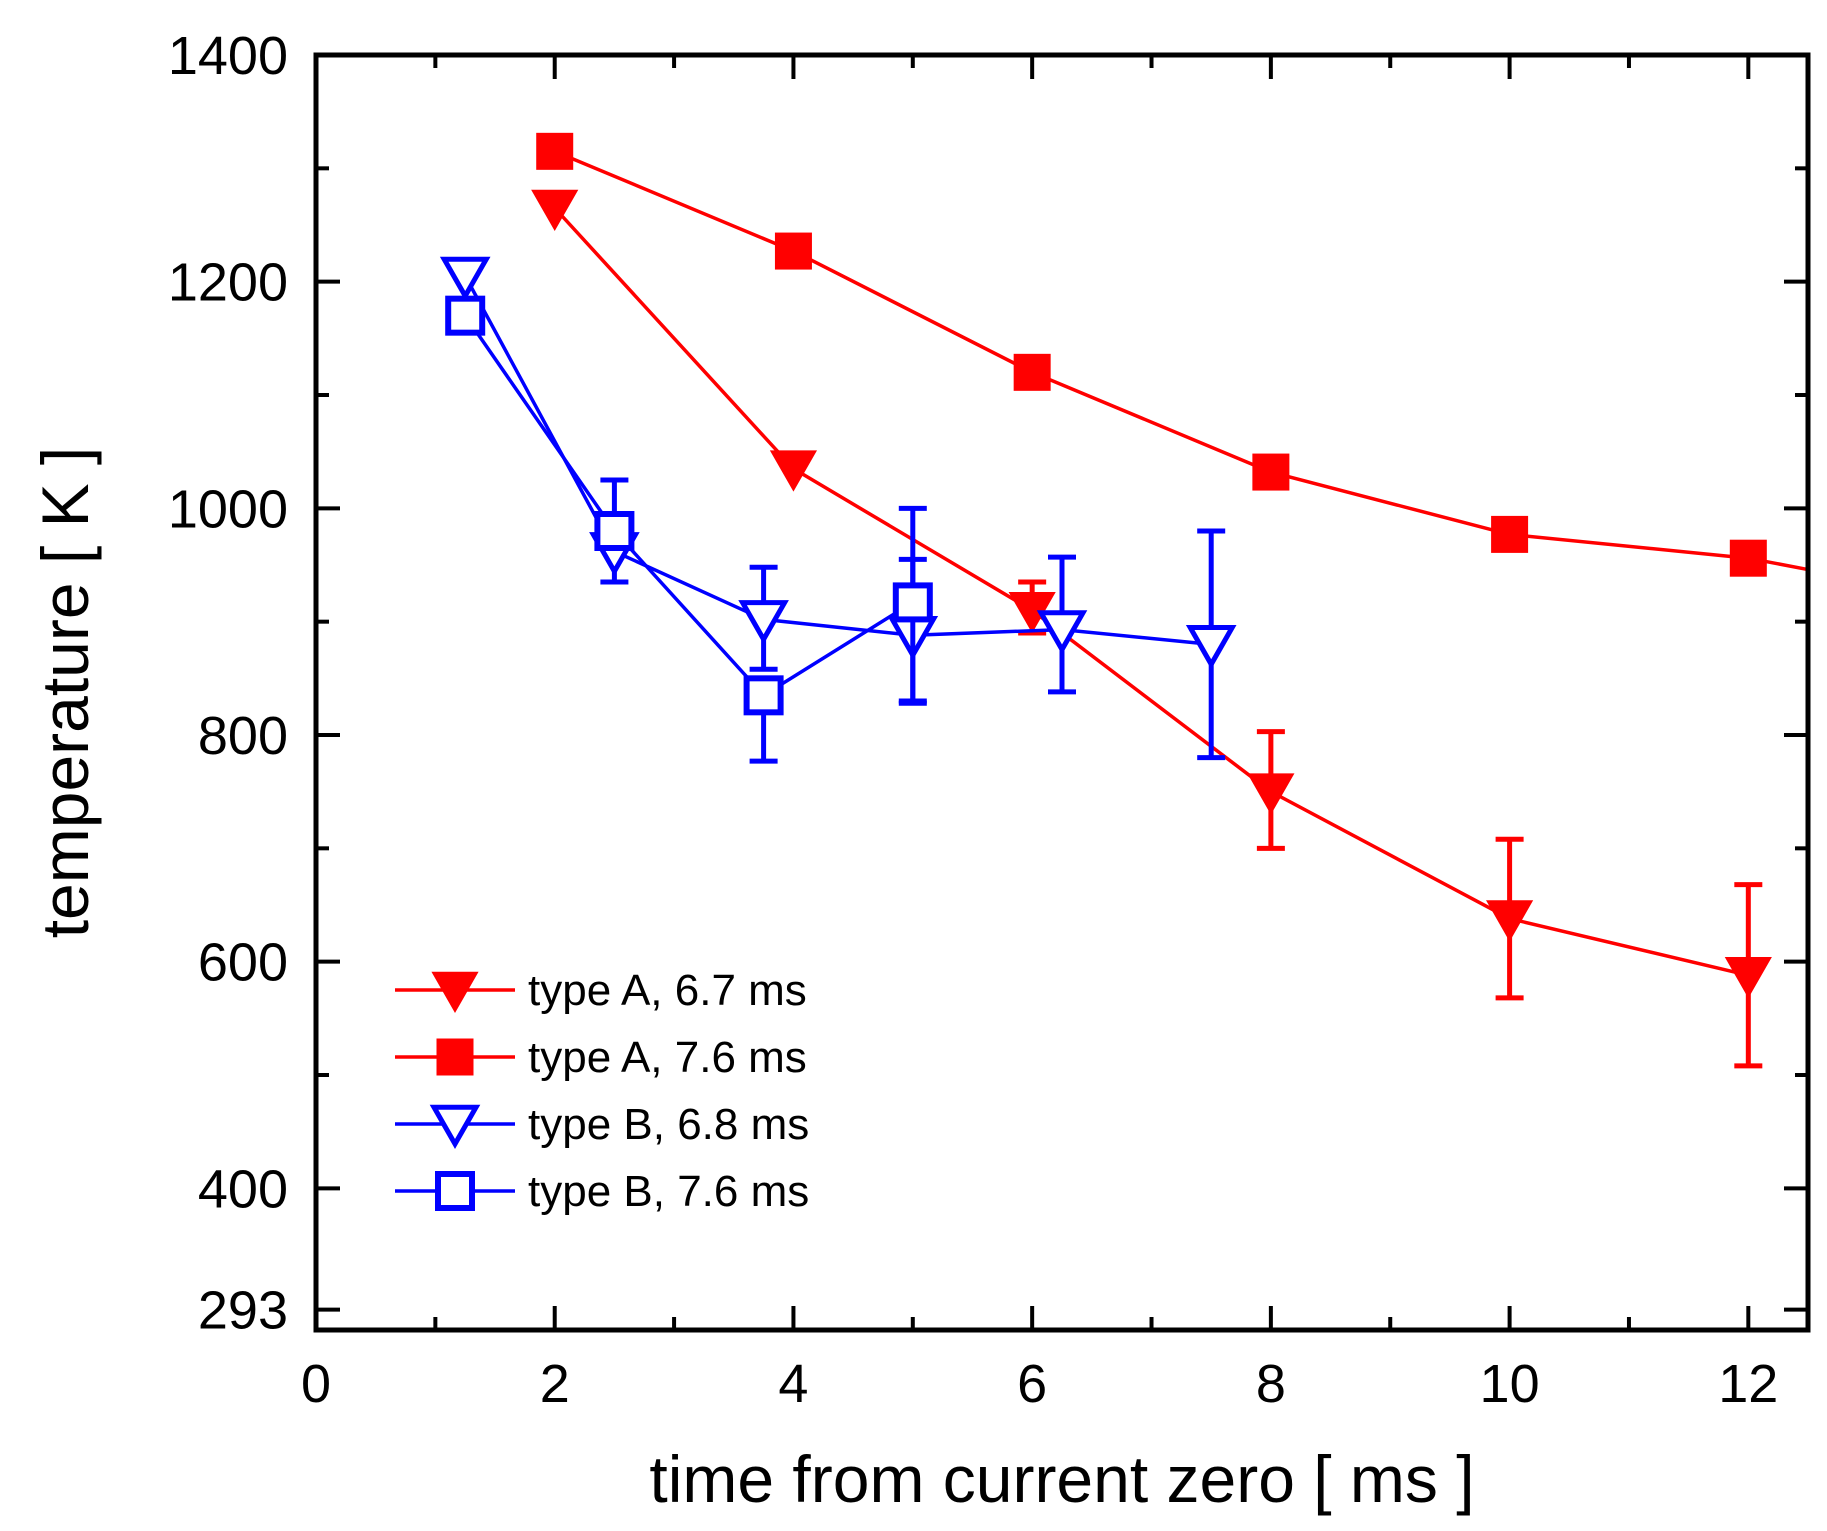  What do you see at coordinates (1032, 1384) in the screenshot?
I see `x-tick-label: 6` at bounding box center [1032, 1384].